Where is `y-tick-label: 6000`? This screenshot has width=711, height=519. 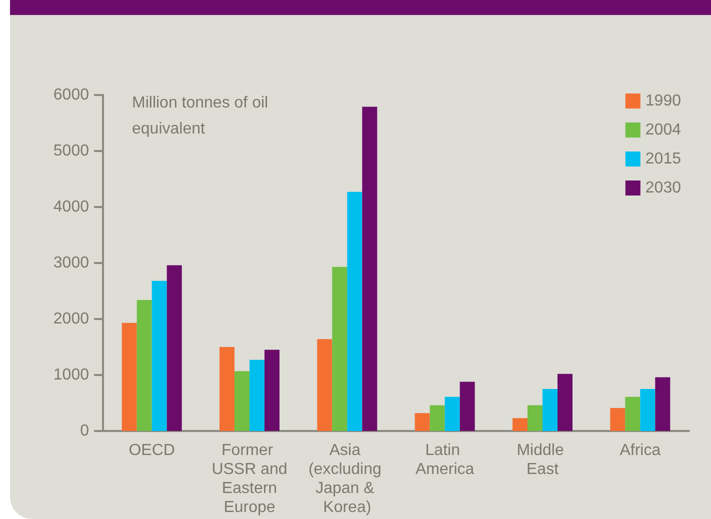
y-tick-label: 6000 is located at coordinates (71, 95).